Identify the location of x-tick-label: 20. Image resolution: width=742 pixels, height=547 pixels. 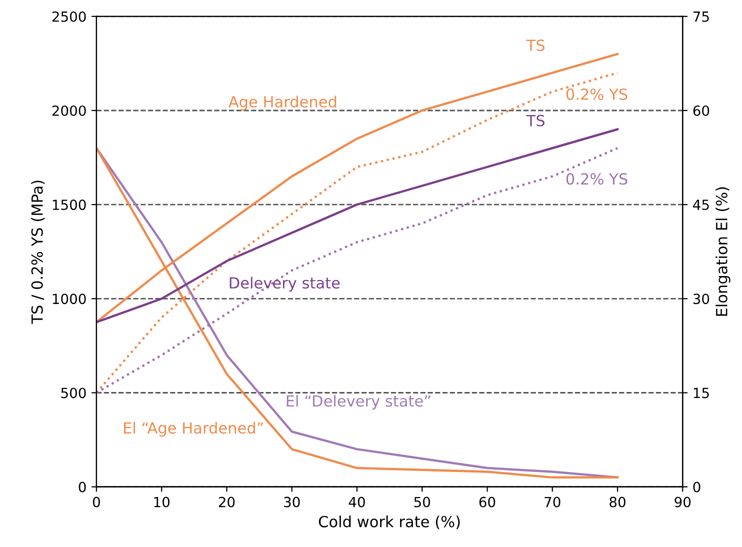
(226, 502).